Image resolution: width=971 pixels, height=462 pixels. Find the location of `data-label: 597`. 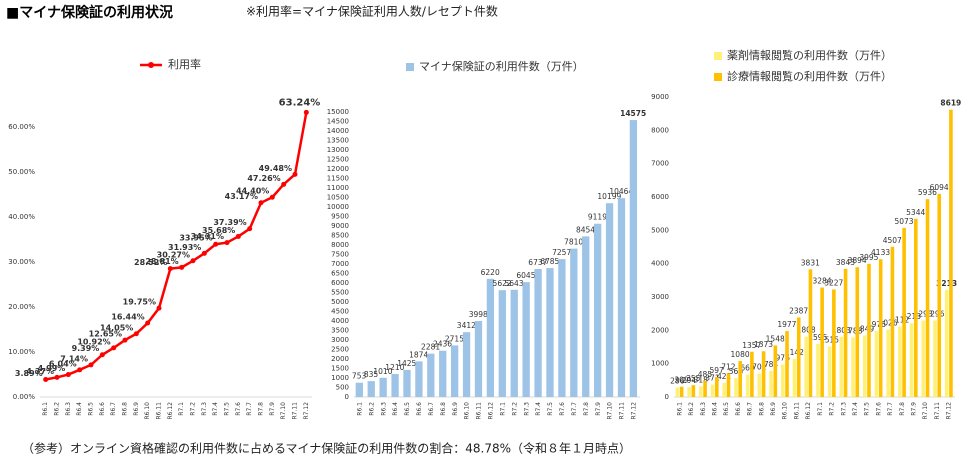

data-label: 597 is located at coordinates (717, 370).